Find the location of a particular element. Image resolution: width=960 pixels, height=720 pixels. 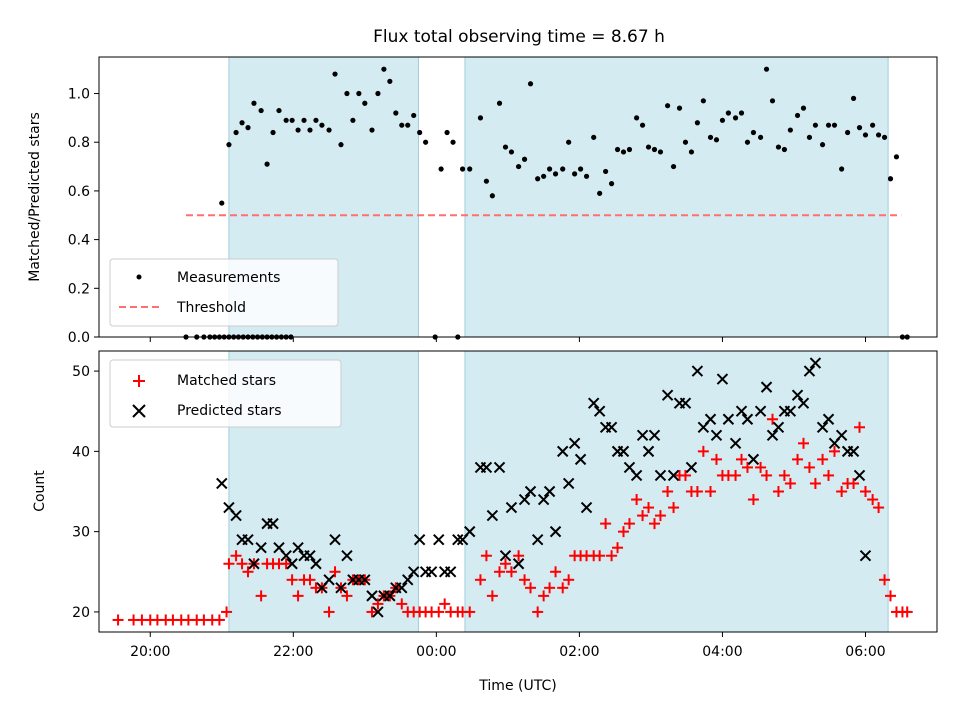

legend-label-matched: Matched stars is located at coordinates (226, 381).